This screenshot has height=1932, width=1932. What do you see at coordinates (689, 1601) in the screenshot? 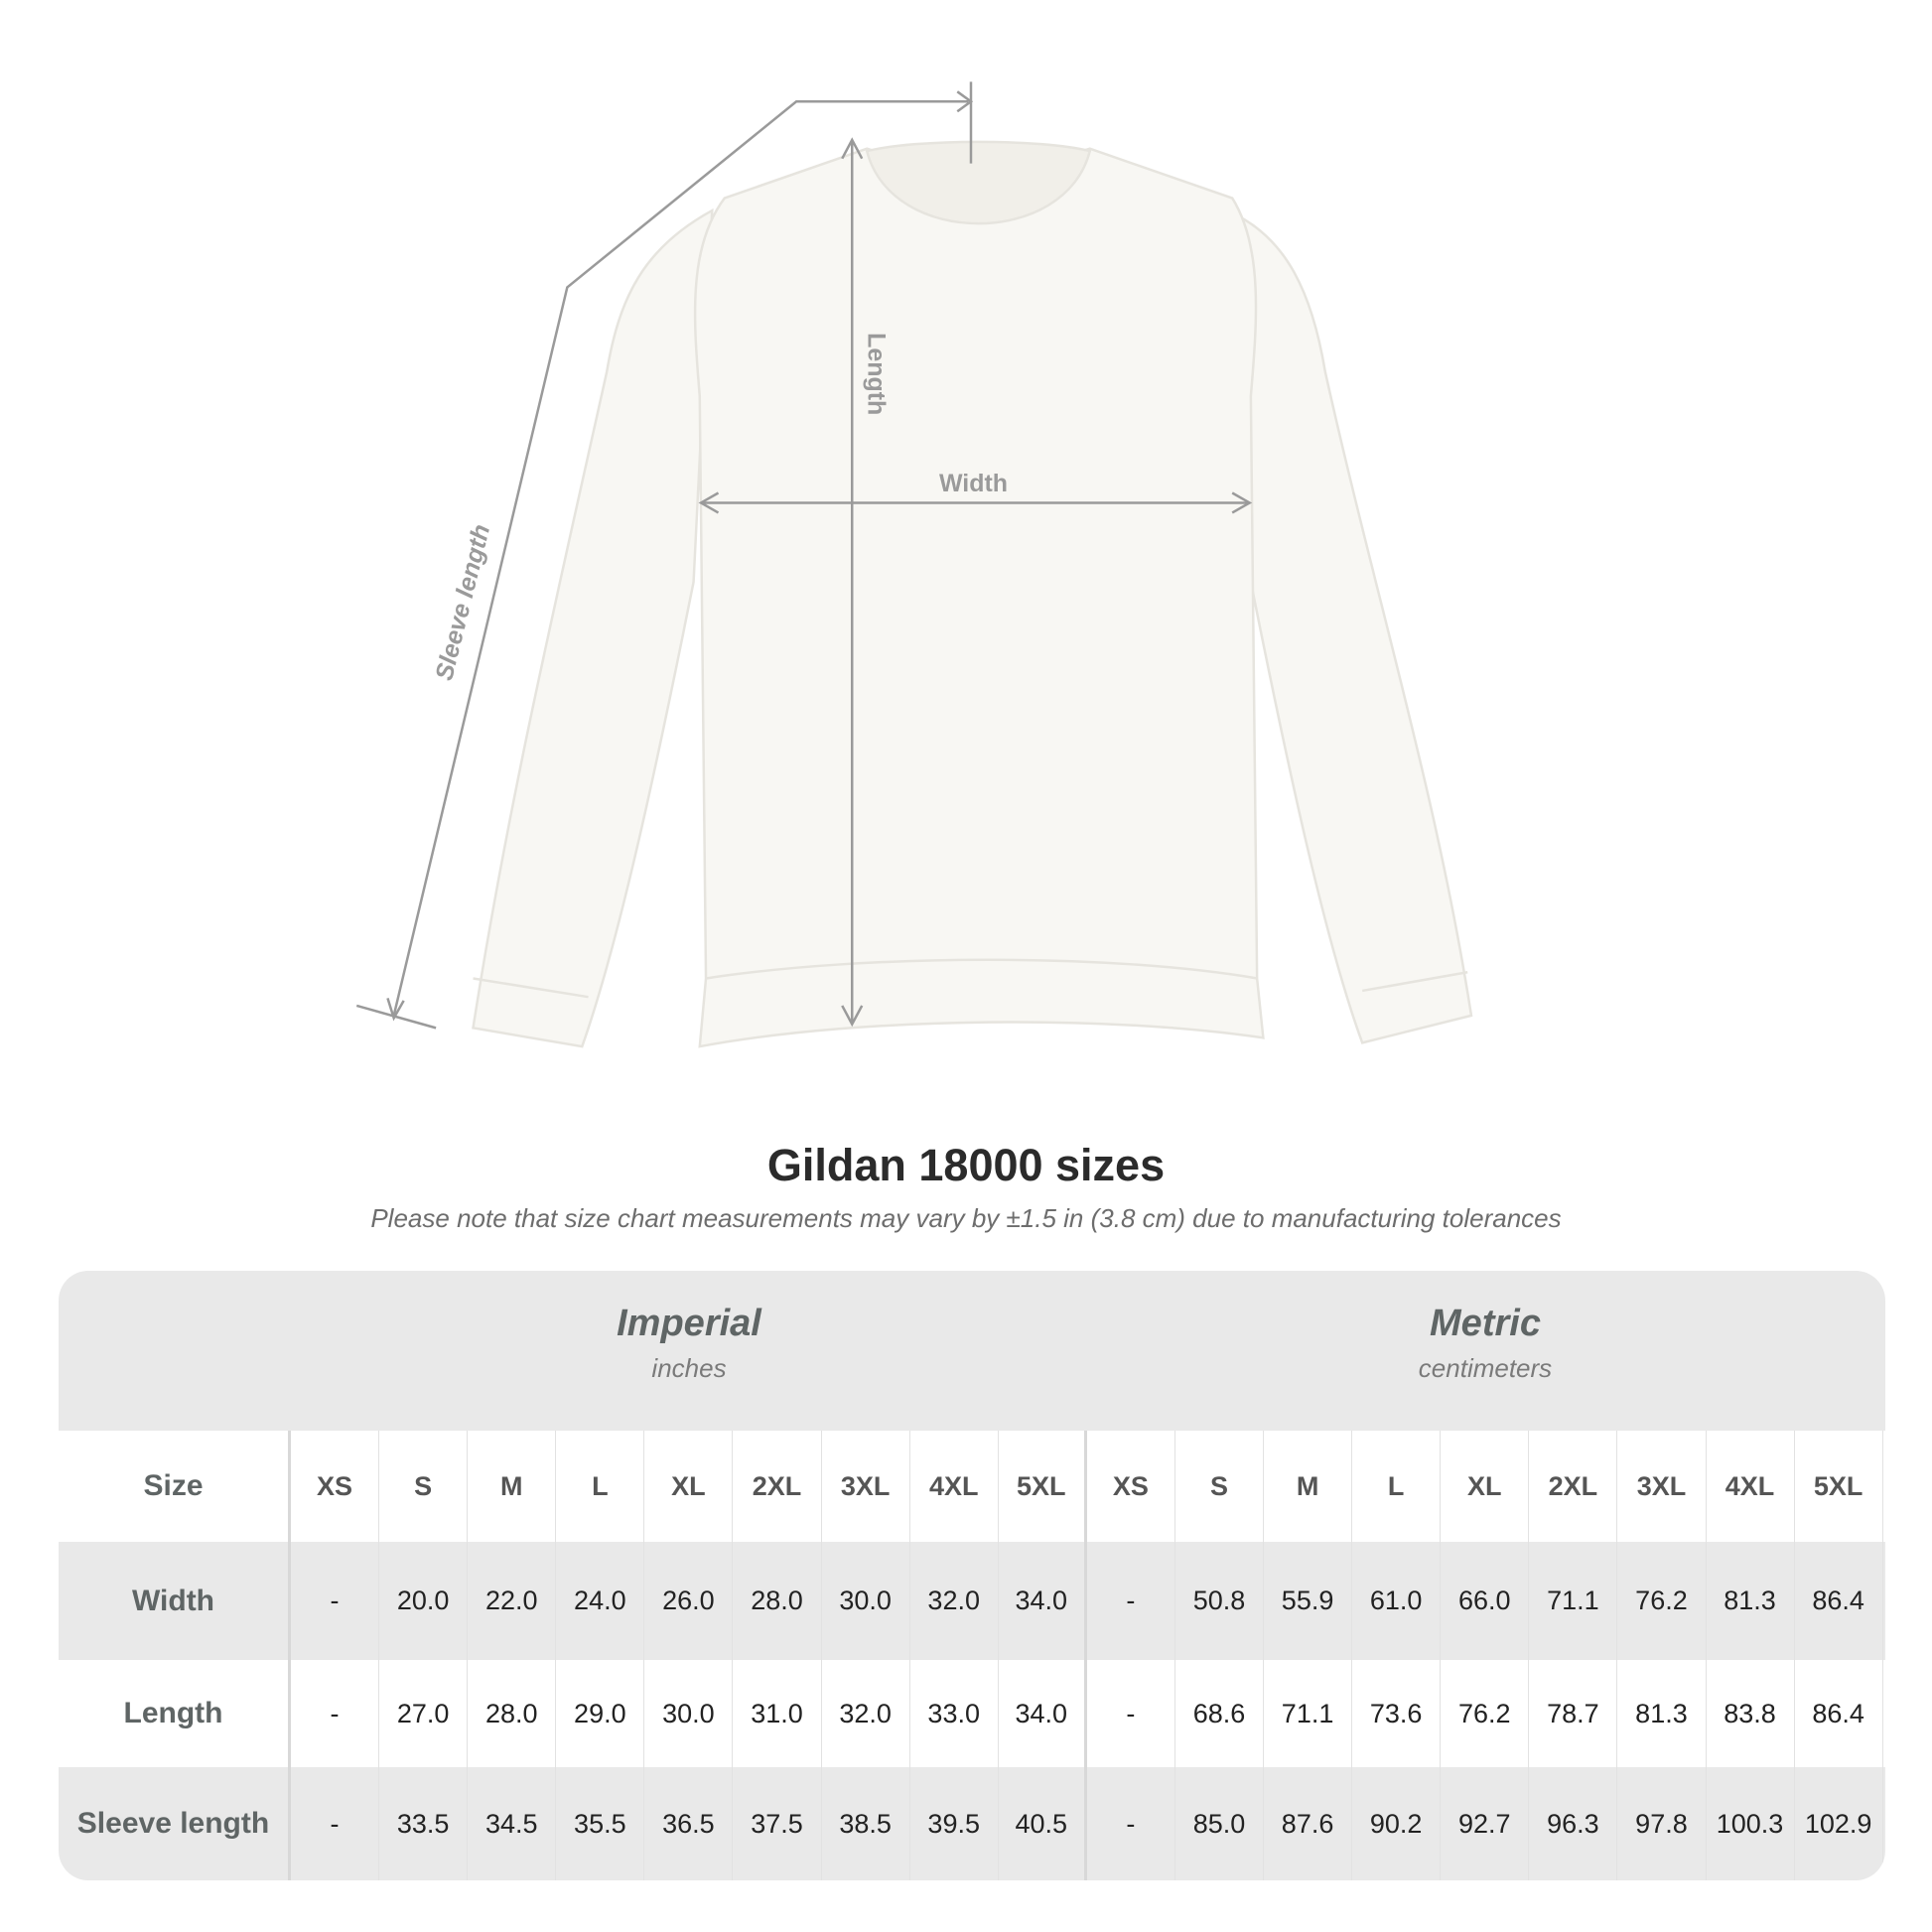
I see `table-cell-imperial: 26.0` at bounding box center [689, 1601].